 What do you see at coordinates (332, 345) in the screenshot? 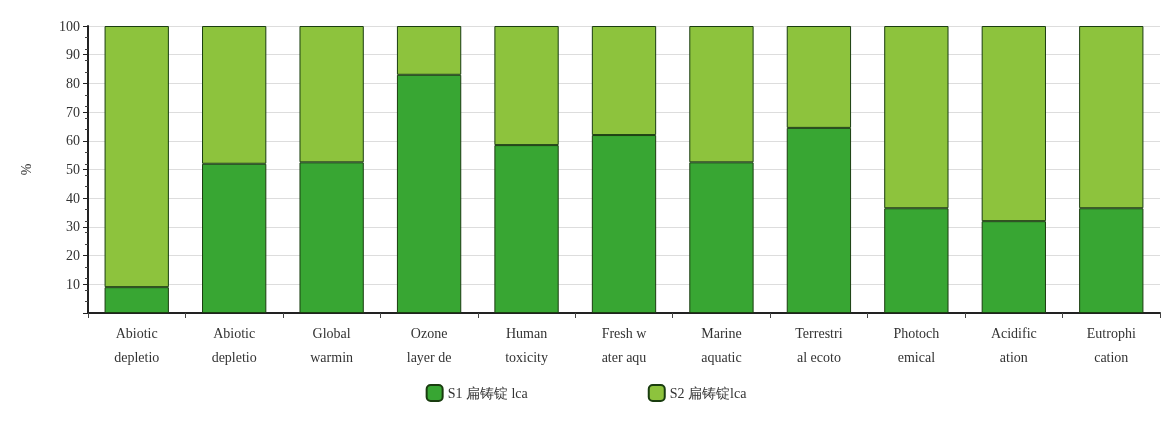
I see `x-tick-label: Global warmin` at bounding box center [332, 345].